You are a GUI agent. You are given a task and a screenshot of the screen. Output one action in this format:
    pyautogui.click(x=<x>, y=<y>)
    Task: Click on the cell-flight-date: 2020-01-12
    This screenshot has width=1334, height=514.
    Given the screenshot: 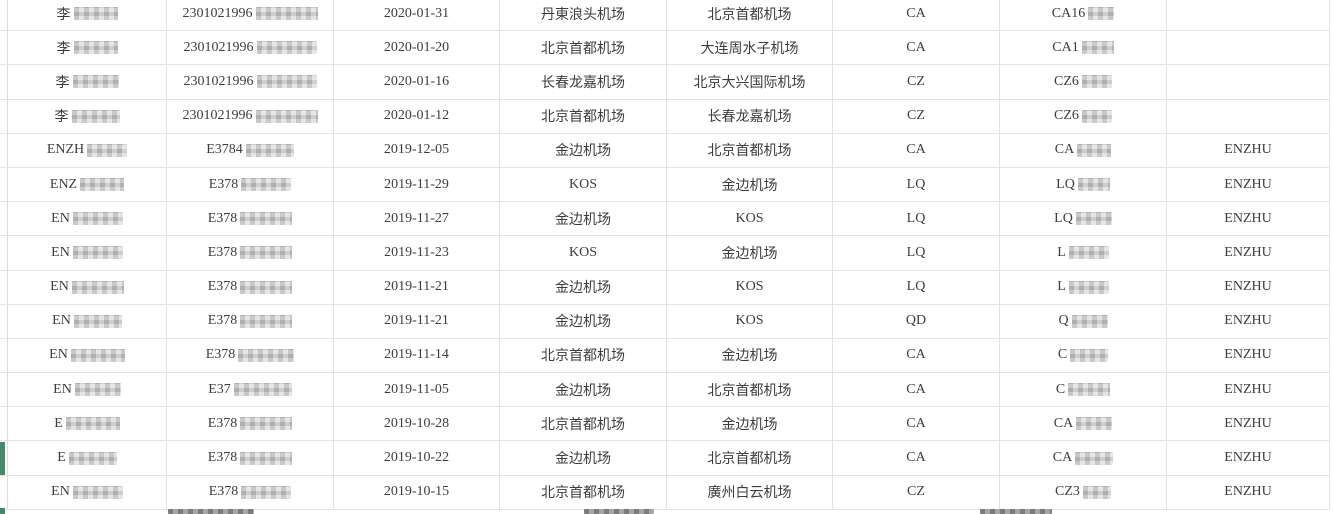 What is the action you would take?
    pyautogui.click(x=417, y=116)
    